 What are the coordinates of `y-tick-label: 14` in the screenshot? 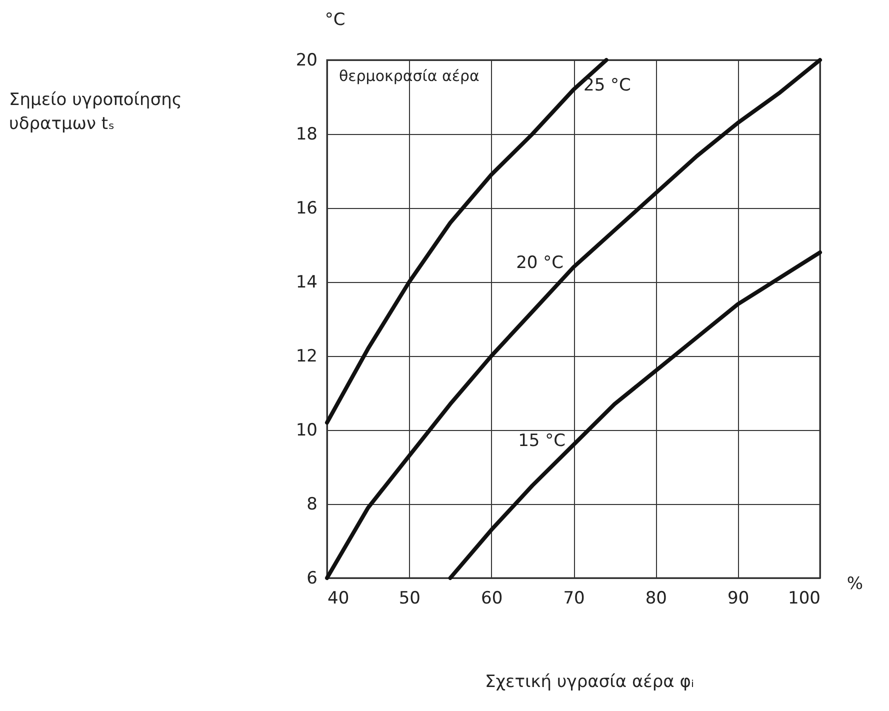 It's located at (307, 282).